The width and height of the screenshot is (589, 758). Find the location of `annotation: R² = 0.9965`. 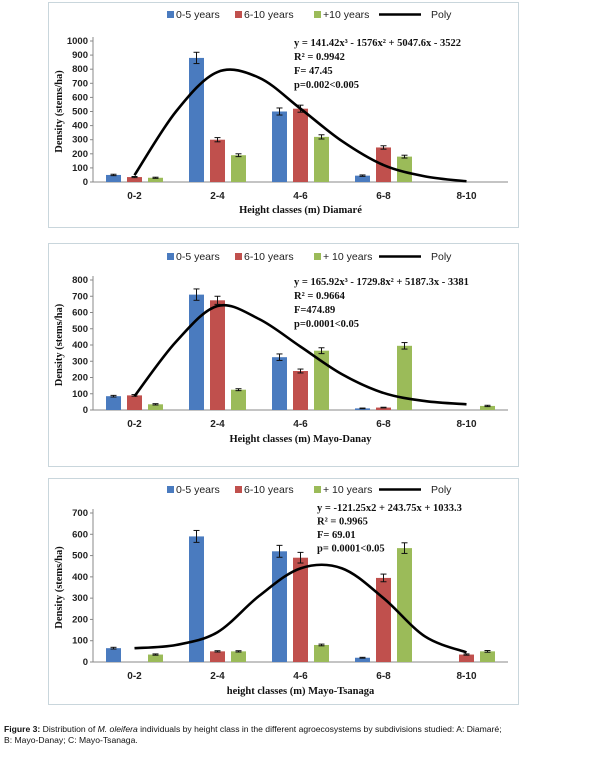

annotation: R² = 0.9965 is located at coordinates (342, 522).